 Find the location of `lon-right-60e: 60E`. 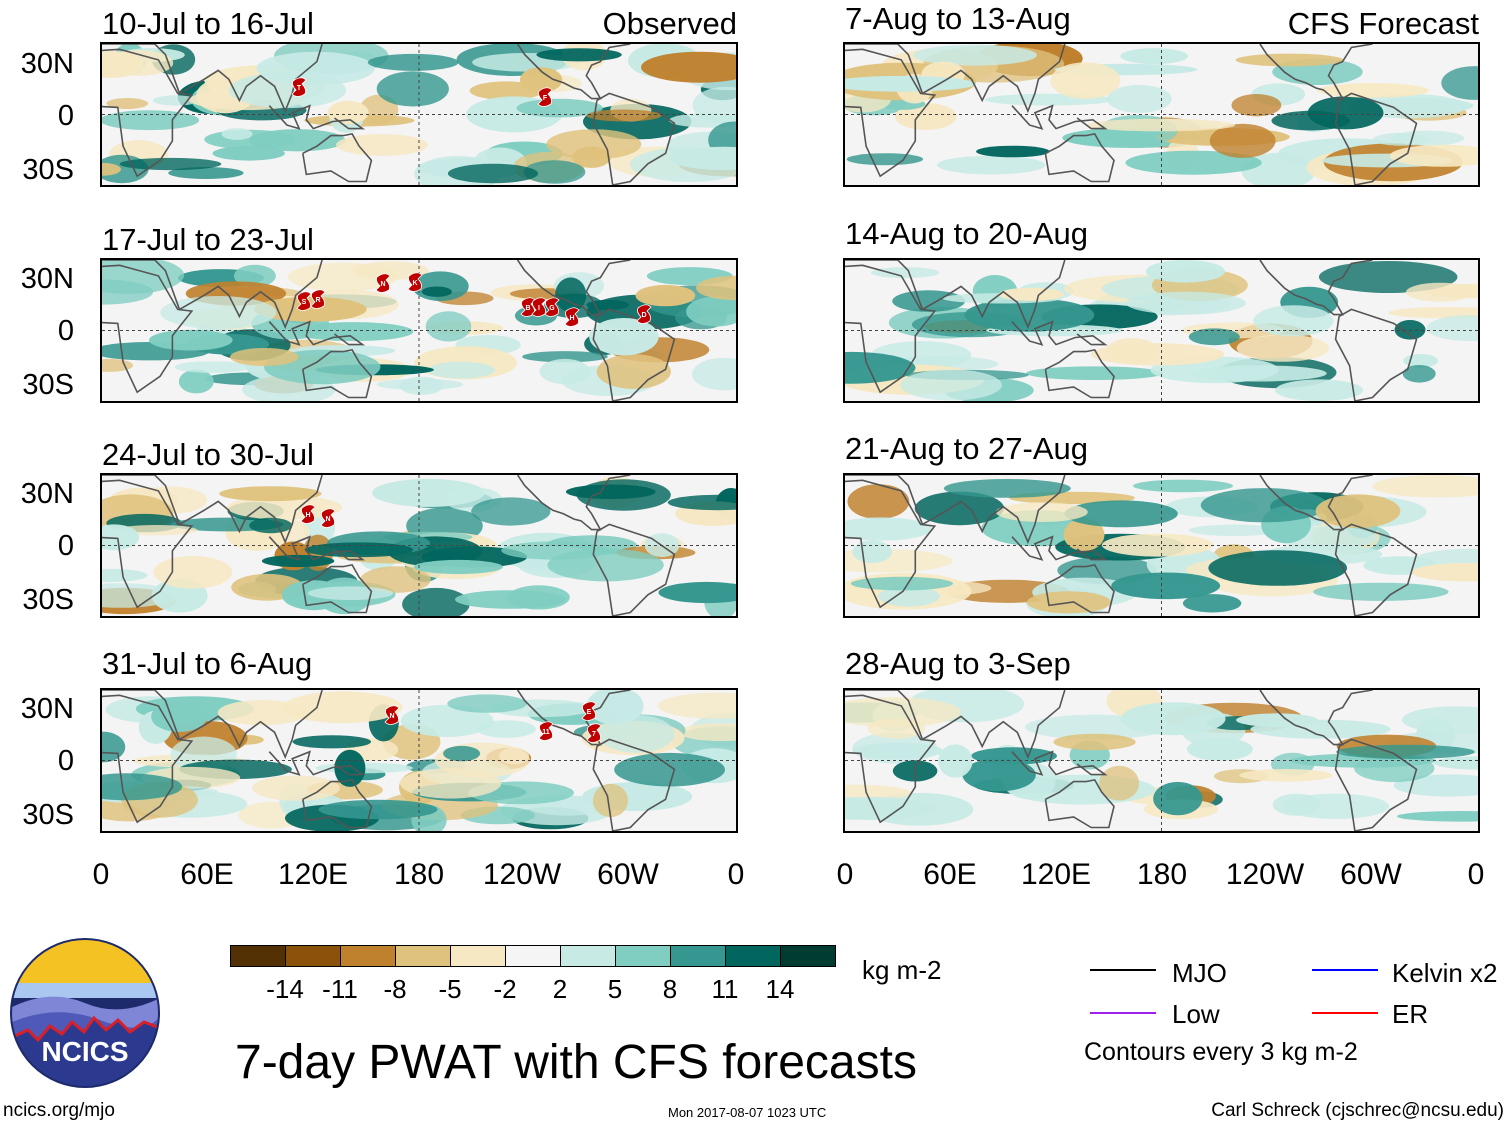

lon-right-60e: 60E is located at coordinates (950, 874).